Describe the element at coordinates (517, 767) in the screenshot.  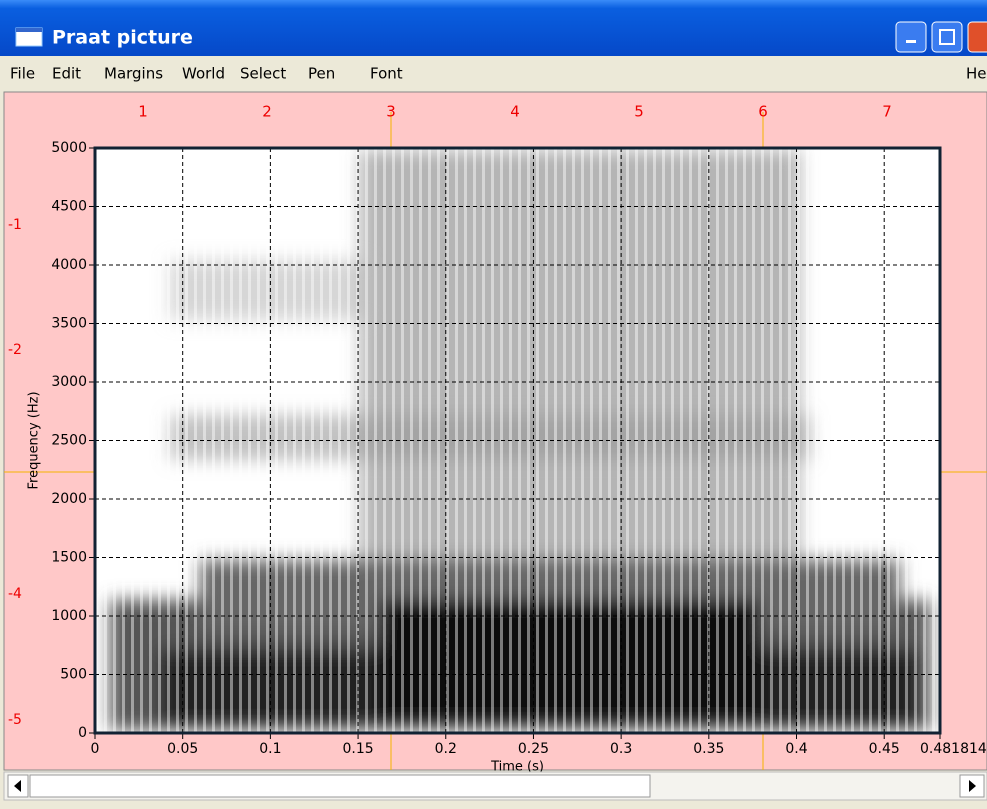
I see `x-axis-label: Time (s)` at that location.